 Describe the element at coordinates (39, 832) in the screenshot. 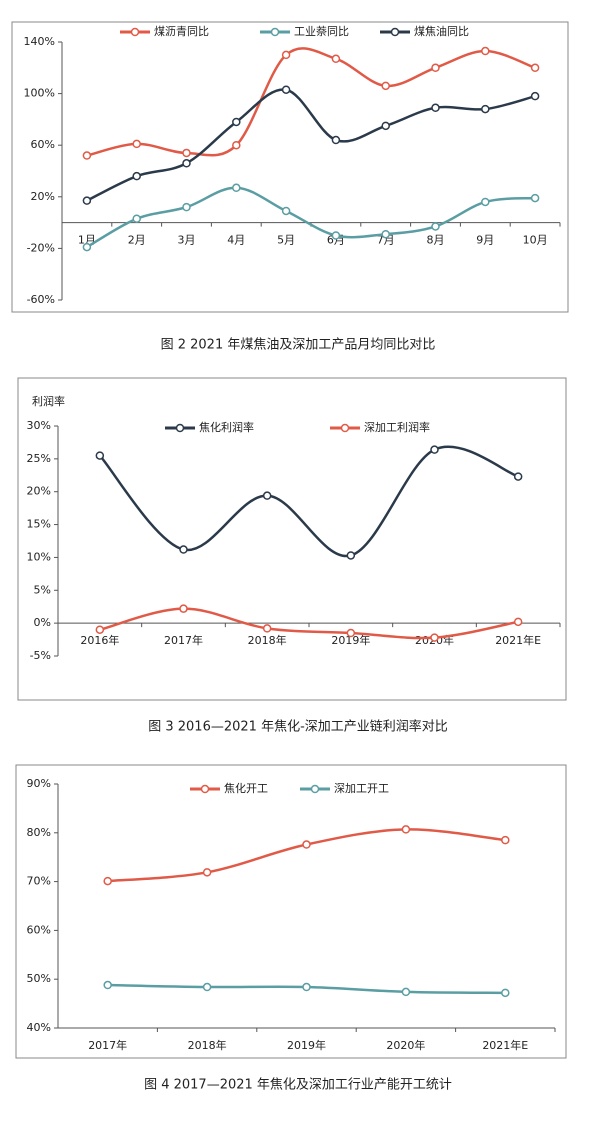

I see `y-tick-label: 80%` at that location.